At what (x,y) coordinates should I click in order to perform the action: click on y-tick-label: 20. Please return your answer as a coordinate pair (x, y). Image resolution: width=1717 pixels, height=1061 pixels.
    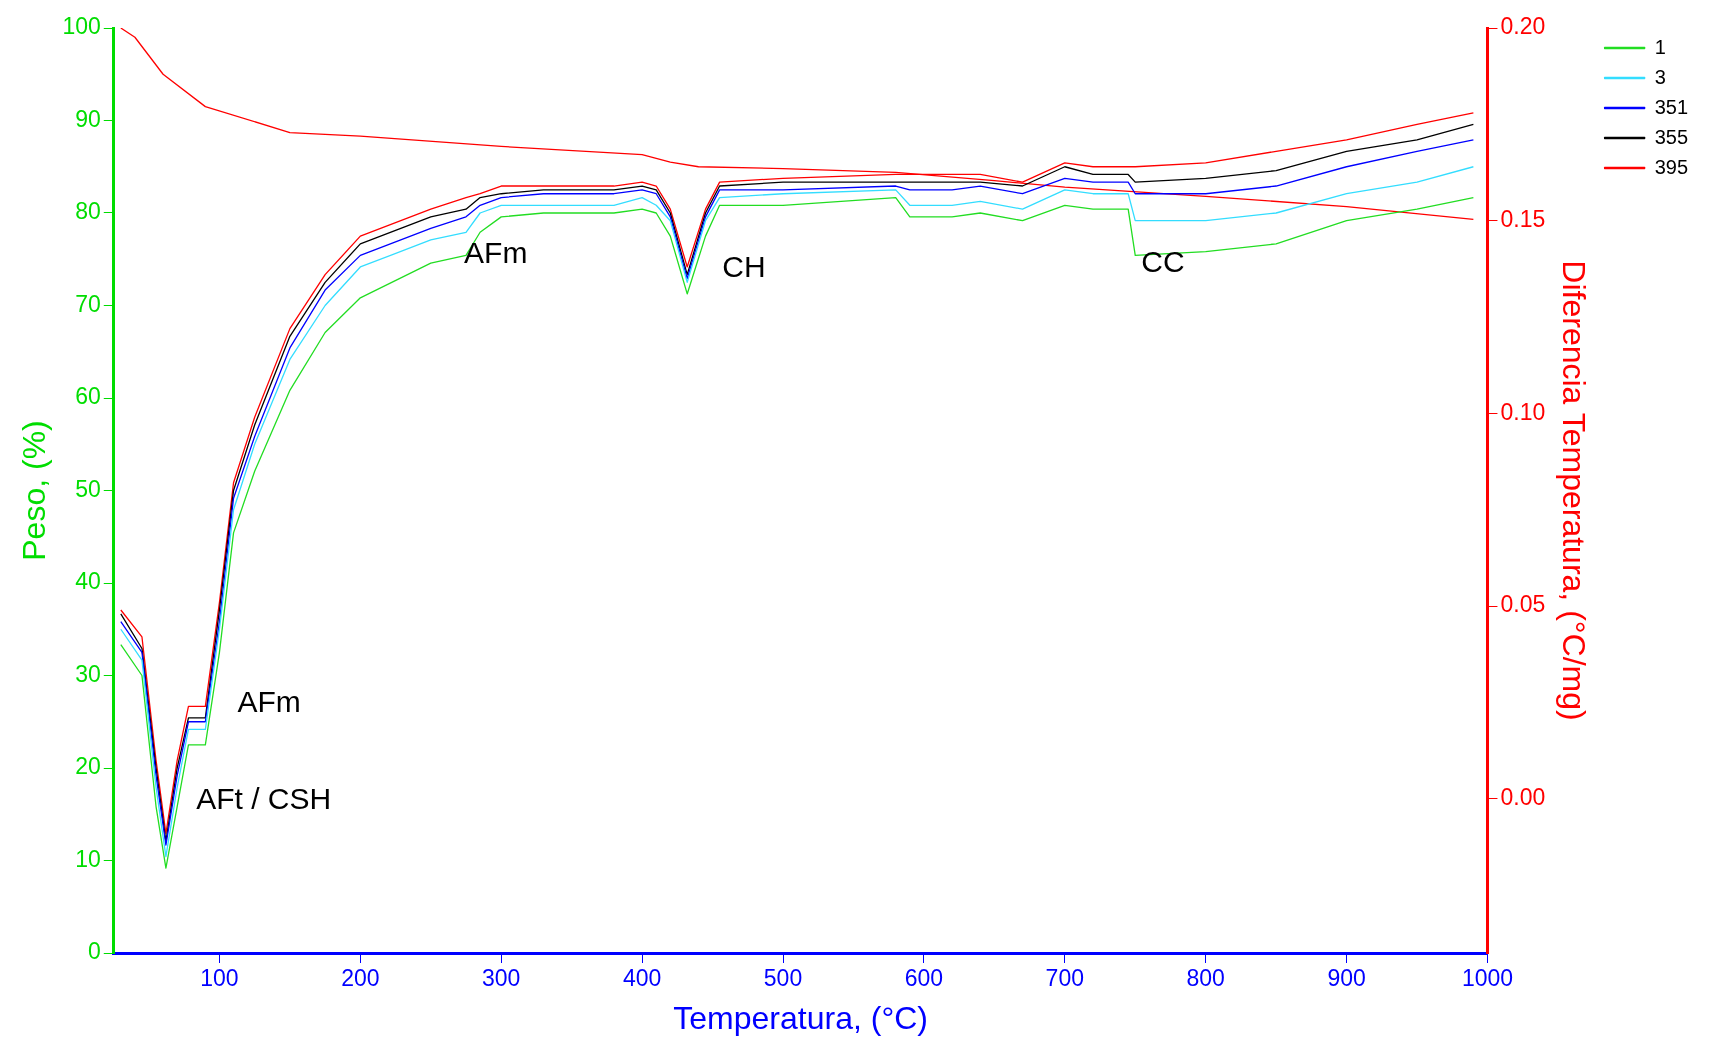
    Looking at the image, I should click on (88, 766).